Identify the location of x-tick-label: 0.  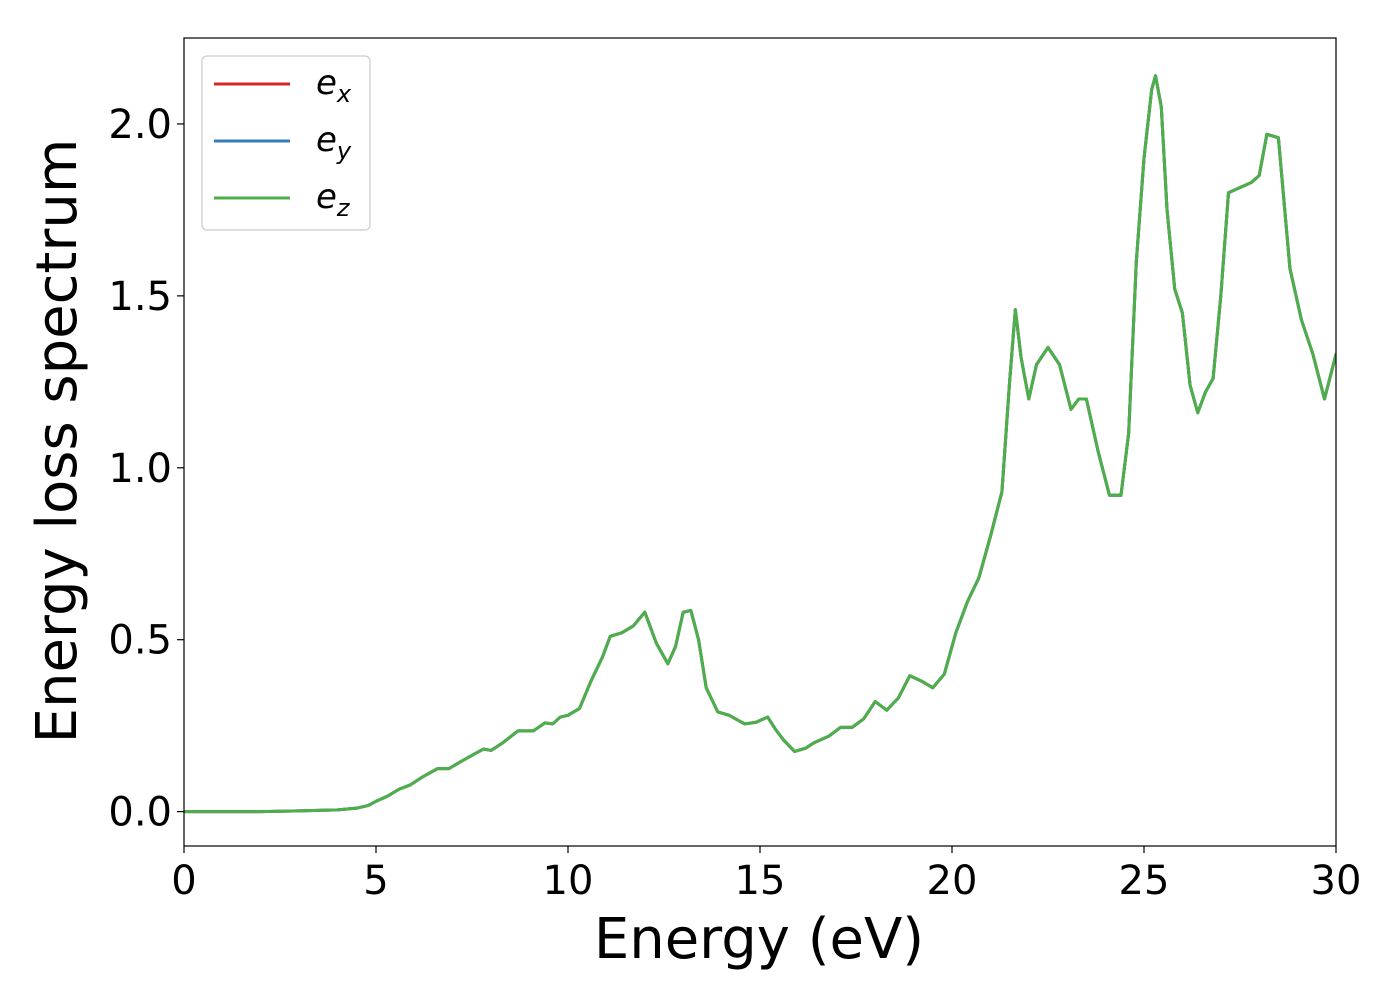
(183, 881).